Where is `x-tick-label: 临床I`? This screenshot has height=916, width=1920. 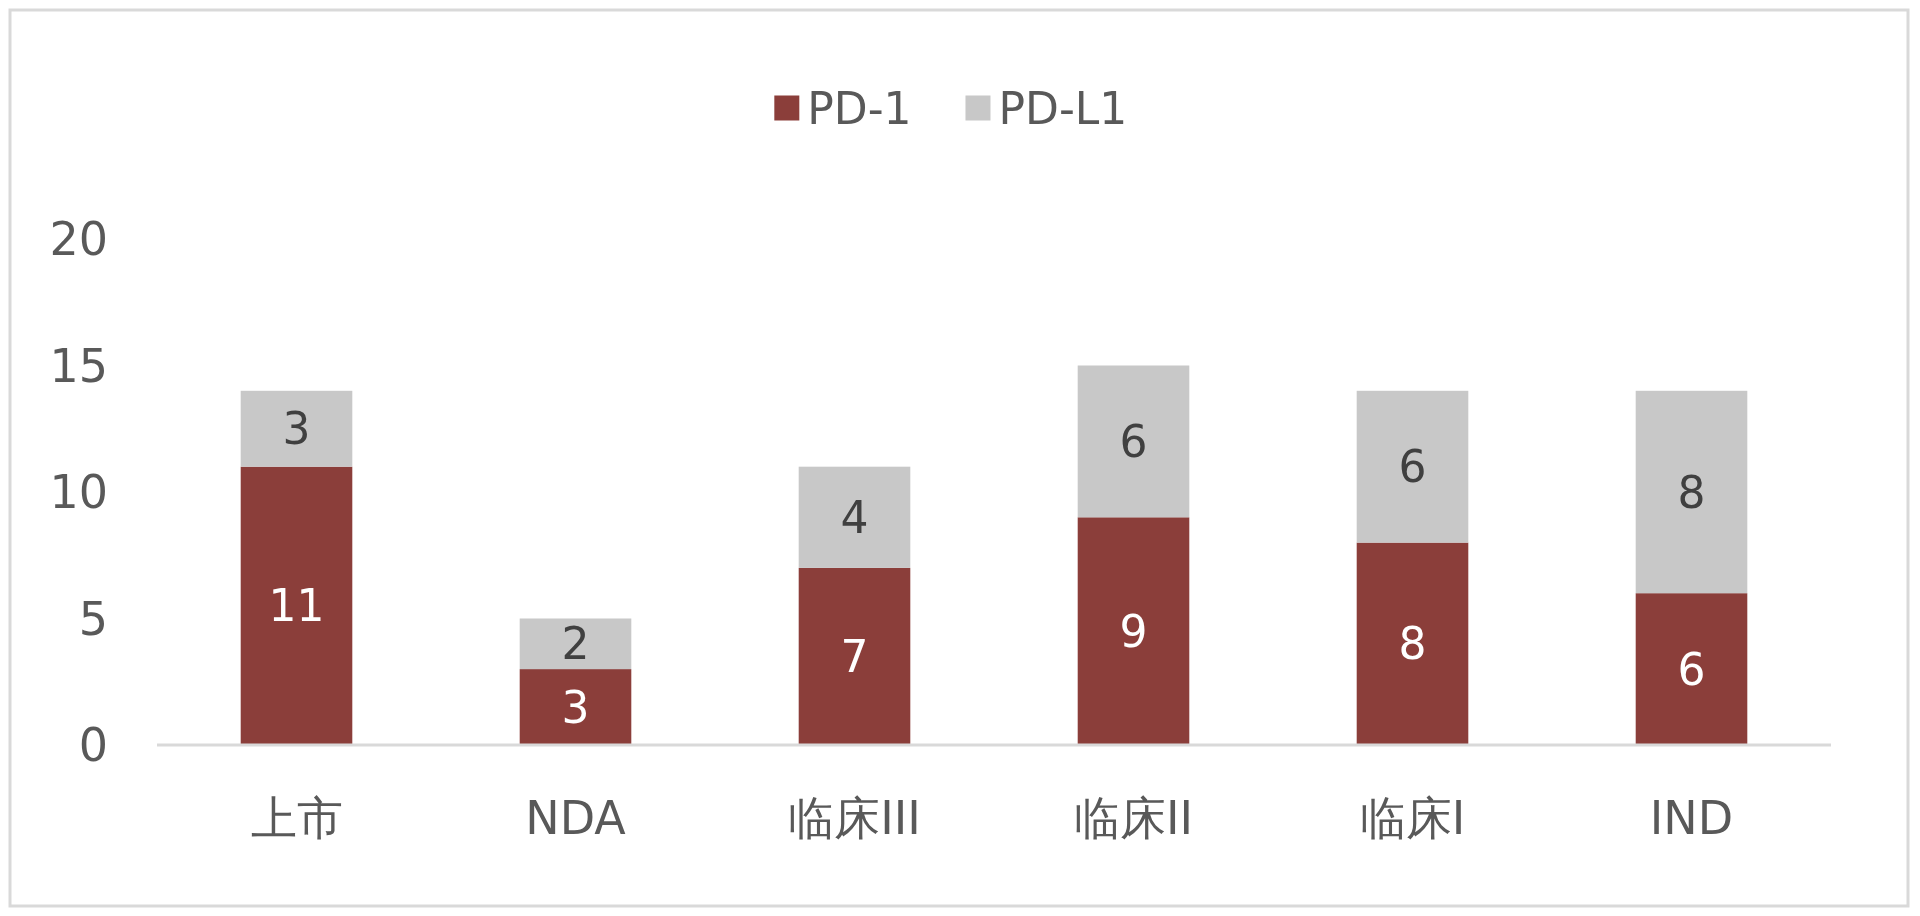
x-tick-label: 临床I is located at coordinates (1412, 818).